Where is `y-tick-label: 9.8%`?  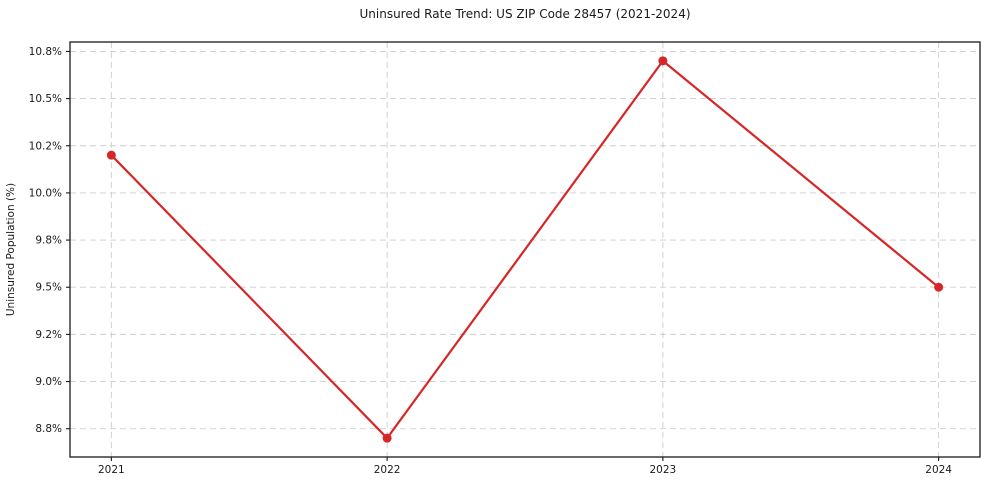 y-tick-label: 9.8% is located at coordinates (48, 241).